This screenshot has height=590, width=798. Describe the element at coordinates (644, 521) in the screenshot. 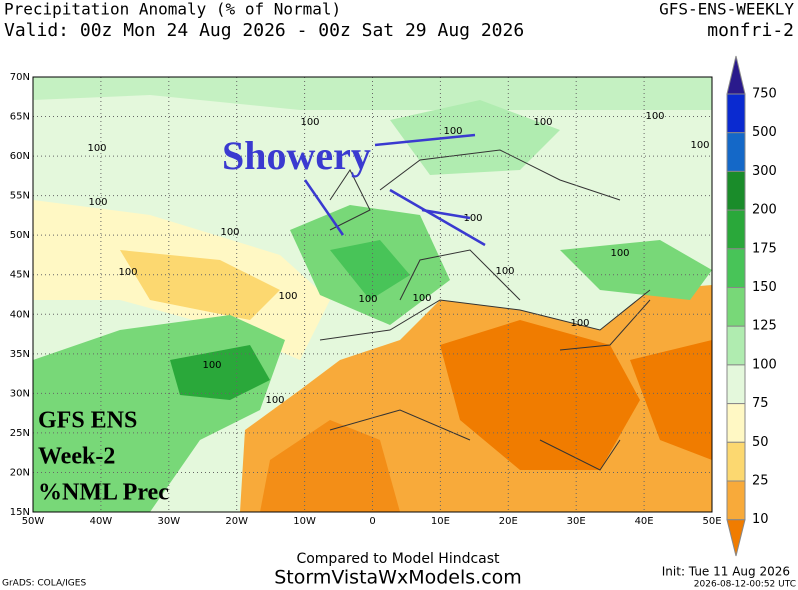

I see `lon-label: 40E` at that location.